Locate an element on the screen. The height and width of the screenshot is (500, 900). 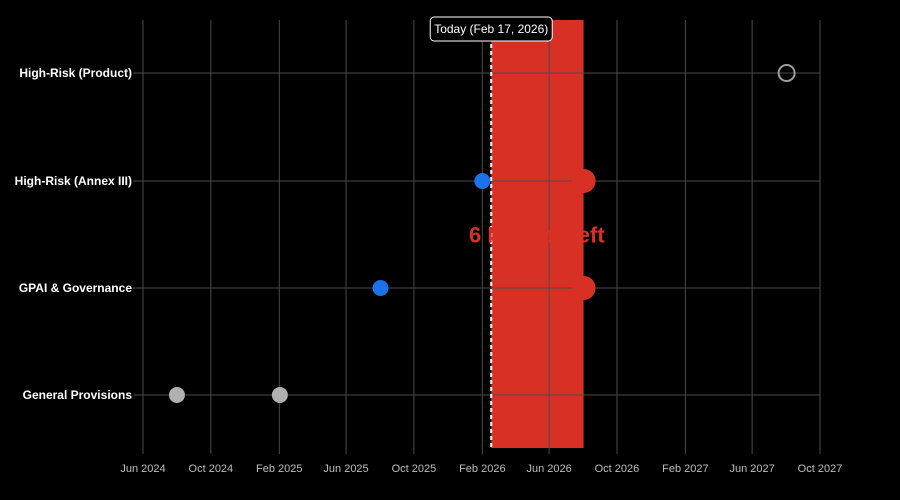
today-label-box is located at coordinates (491, 29).